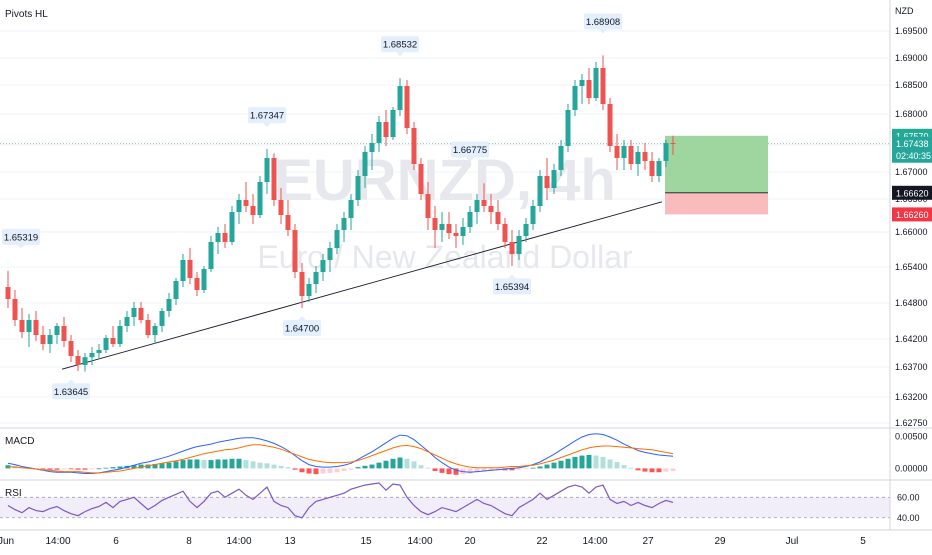 The image size is (932, 555). What do you see at coordinates (603, 23) in the screenshot?
I see `pivot-high-label: 1.68908` at bounding box center [603, 23].